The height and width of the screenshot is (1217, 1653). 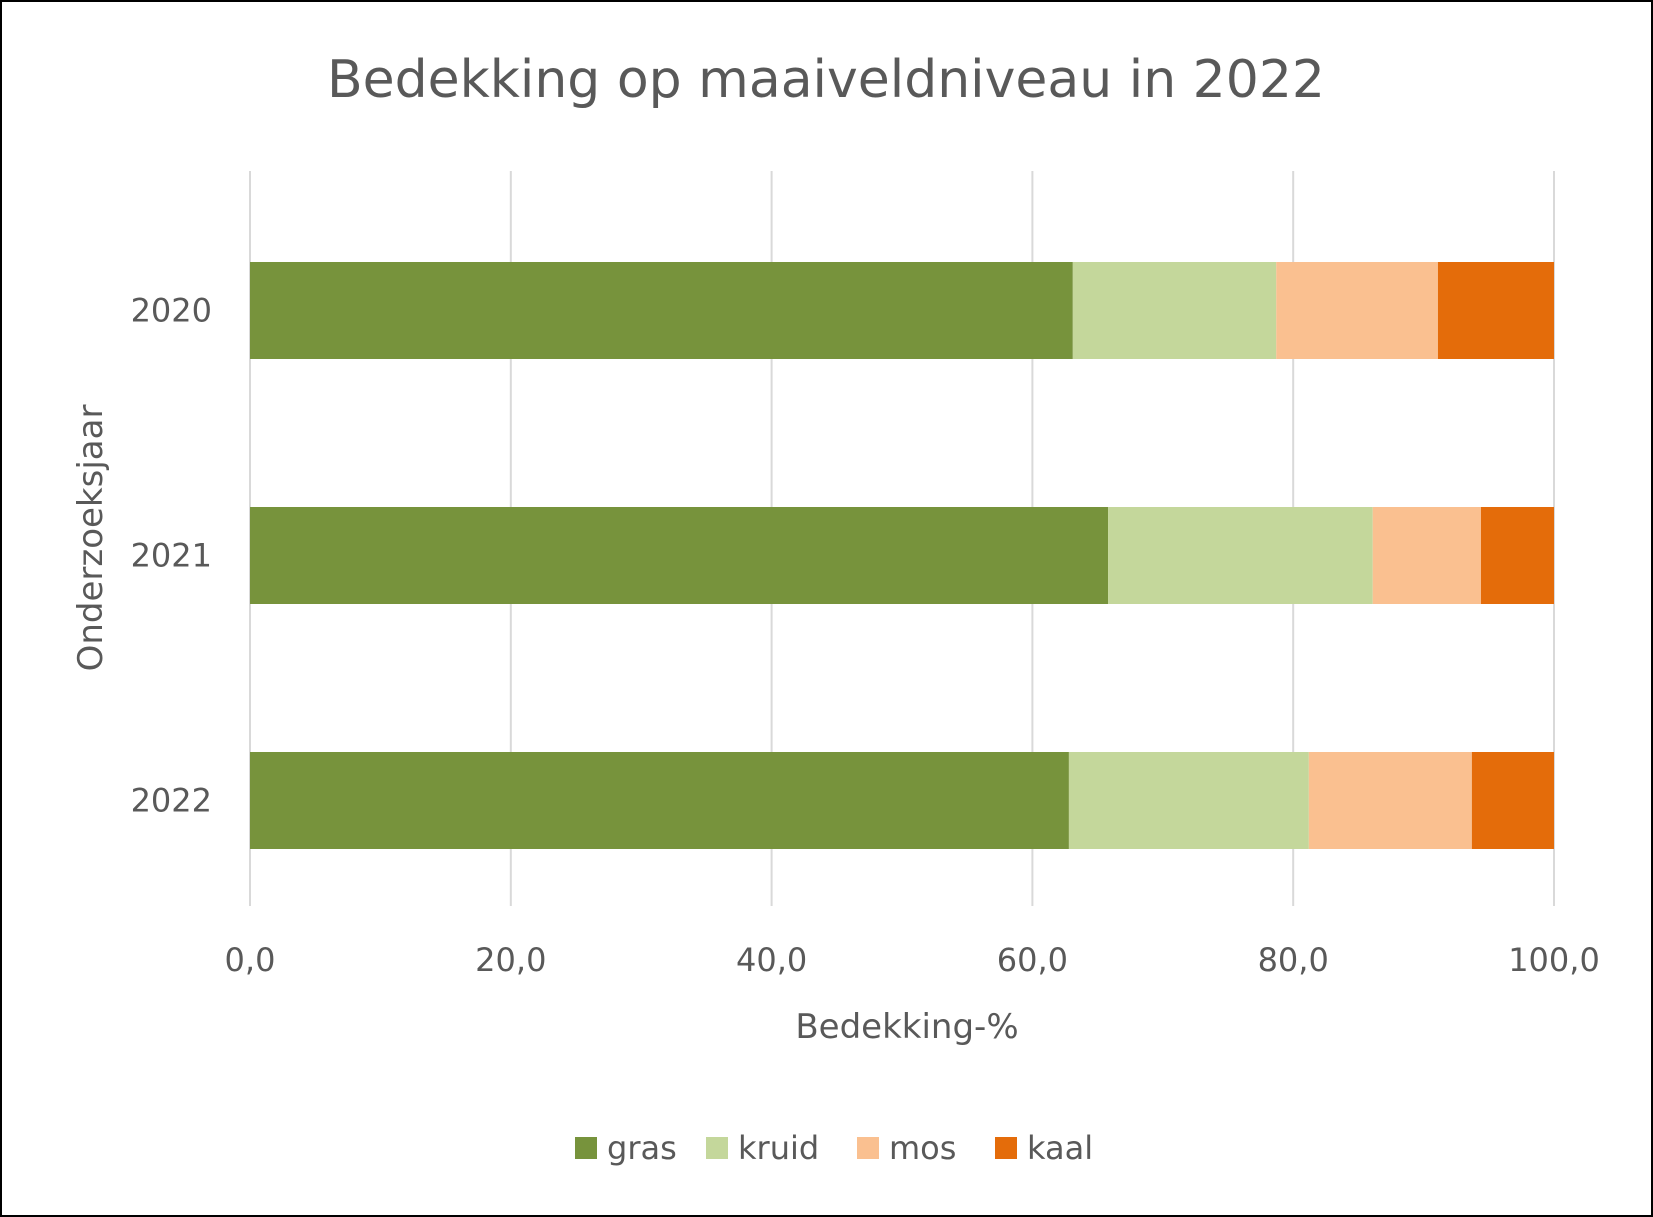 I want to click on x-tick-label: 0,0, so click(x=250, y=960).